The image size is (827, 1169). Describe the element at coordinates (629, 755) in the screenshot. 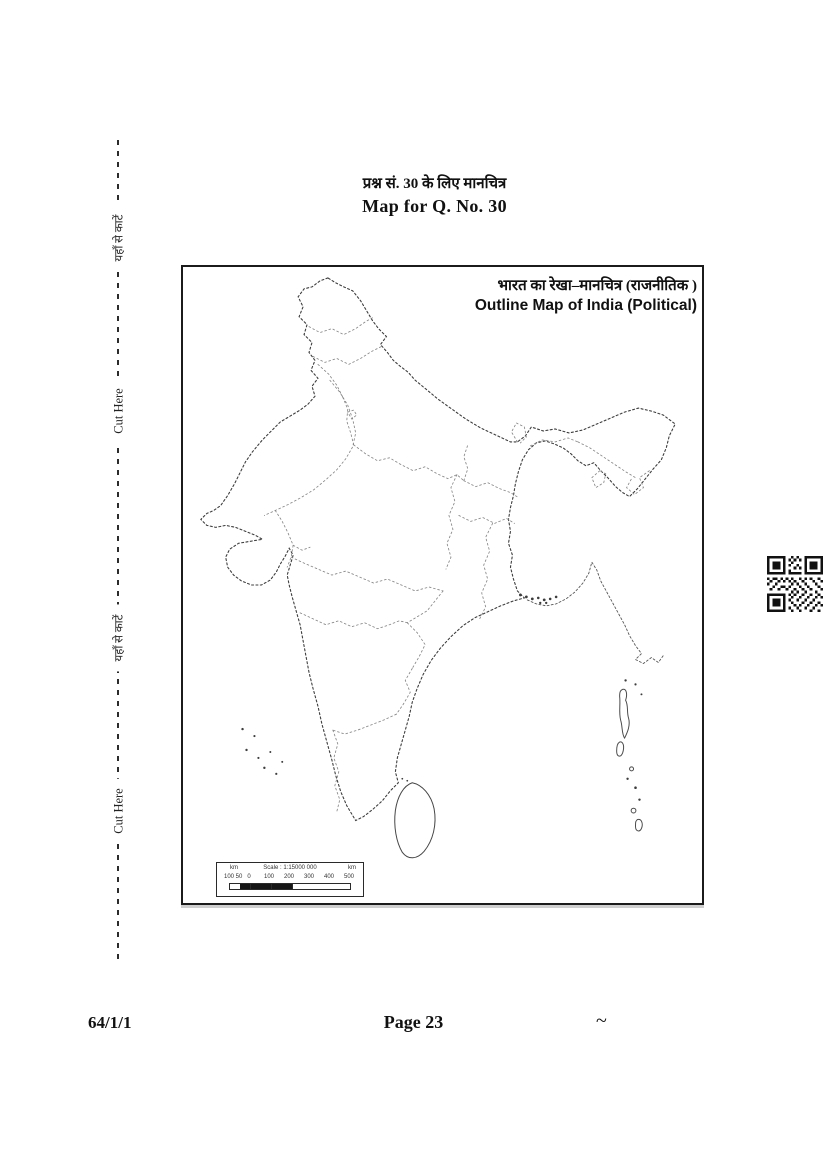

I see `andaman-nicobar-islands` at that location.